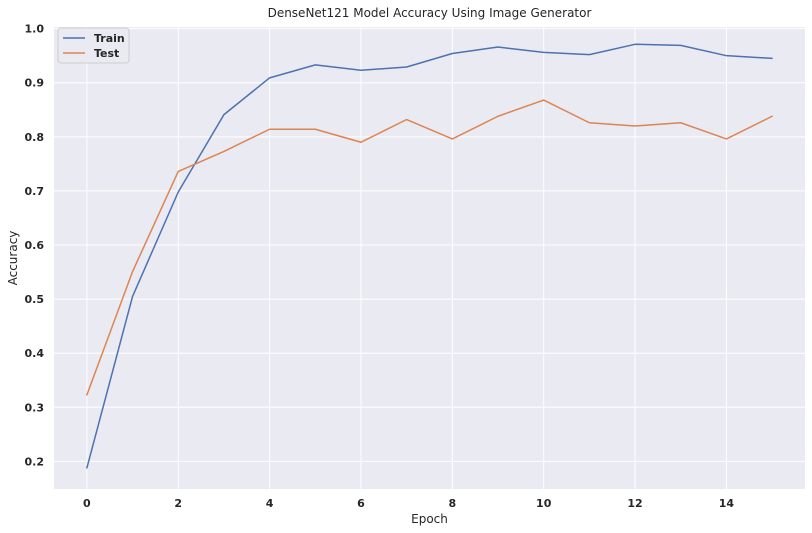 The image size is (812, 533). What do you see at coordinates (106, 53) in the screenshot?
I see `legend-label-test: Test` at bounding box center [106, 53].